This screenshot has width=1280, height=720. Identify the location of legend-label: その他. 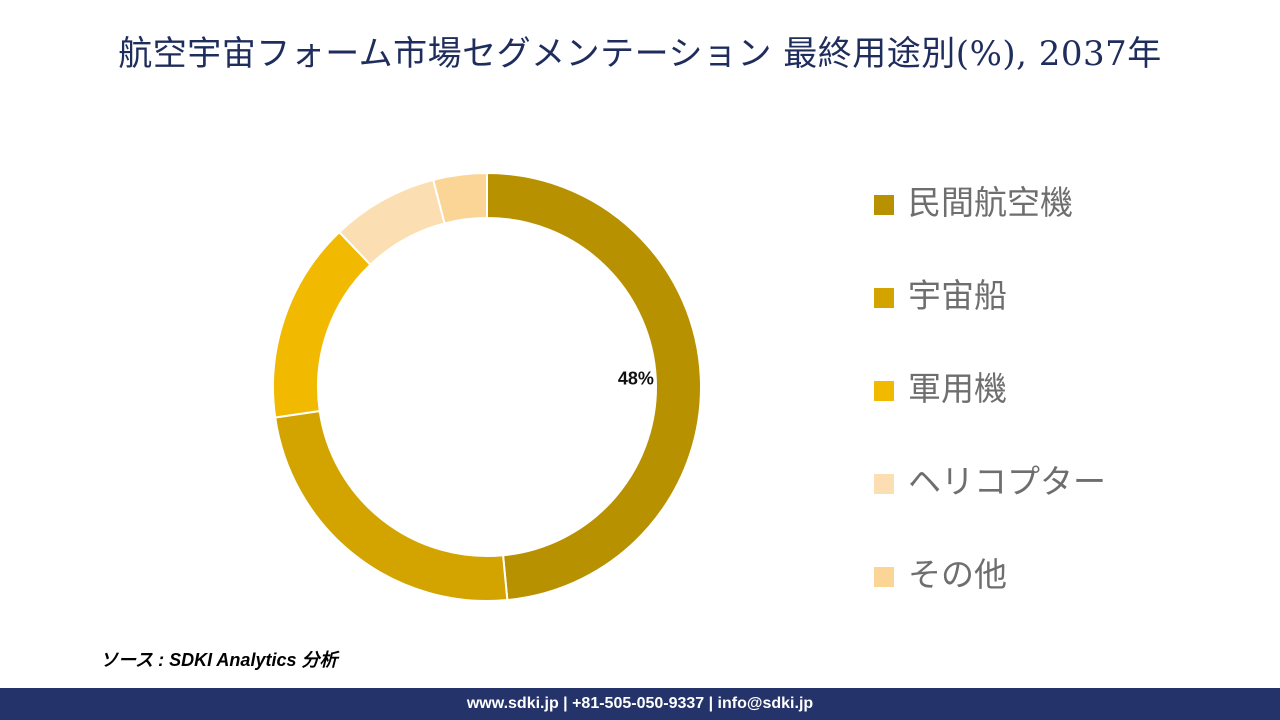
(957, 574).